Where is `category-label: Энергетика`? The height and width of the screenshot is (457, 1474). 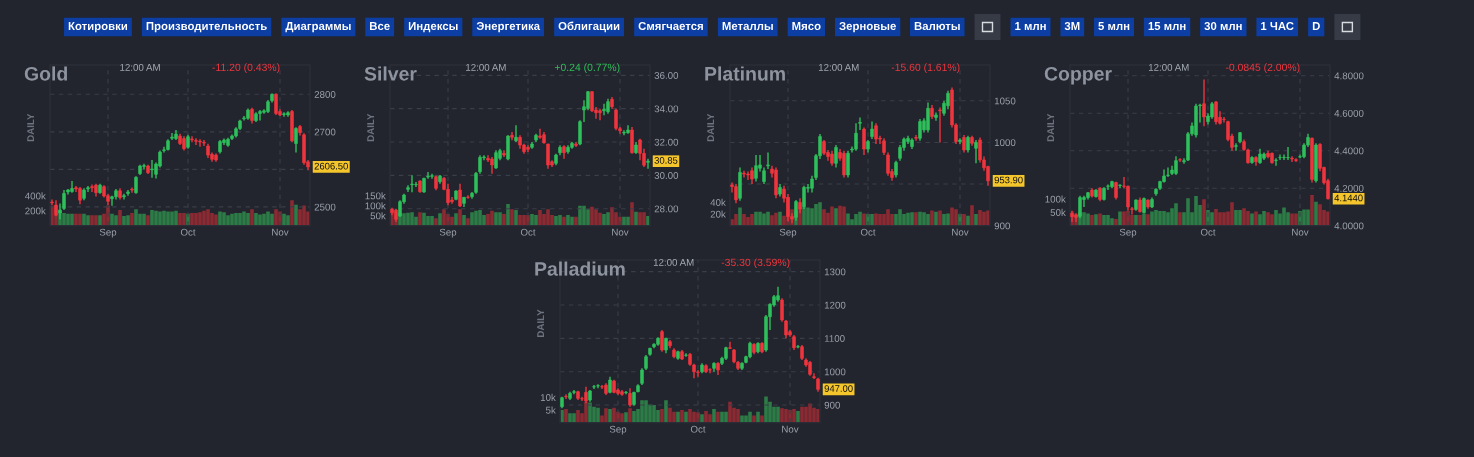 category-label: Энергетика is located at coordinates (508, 27).